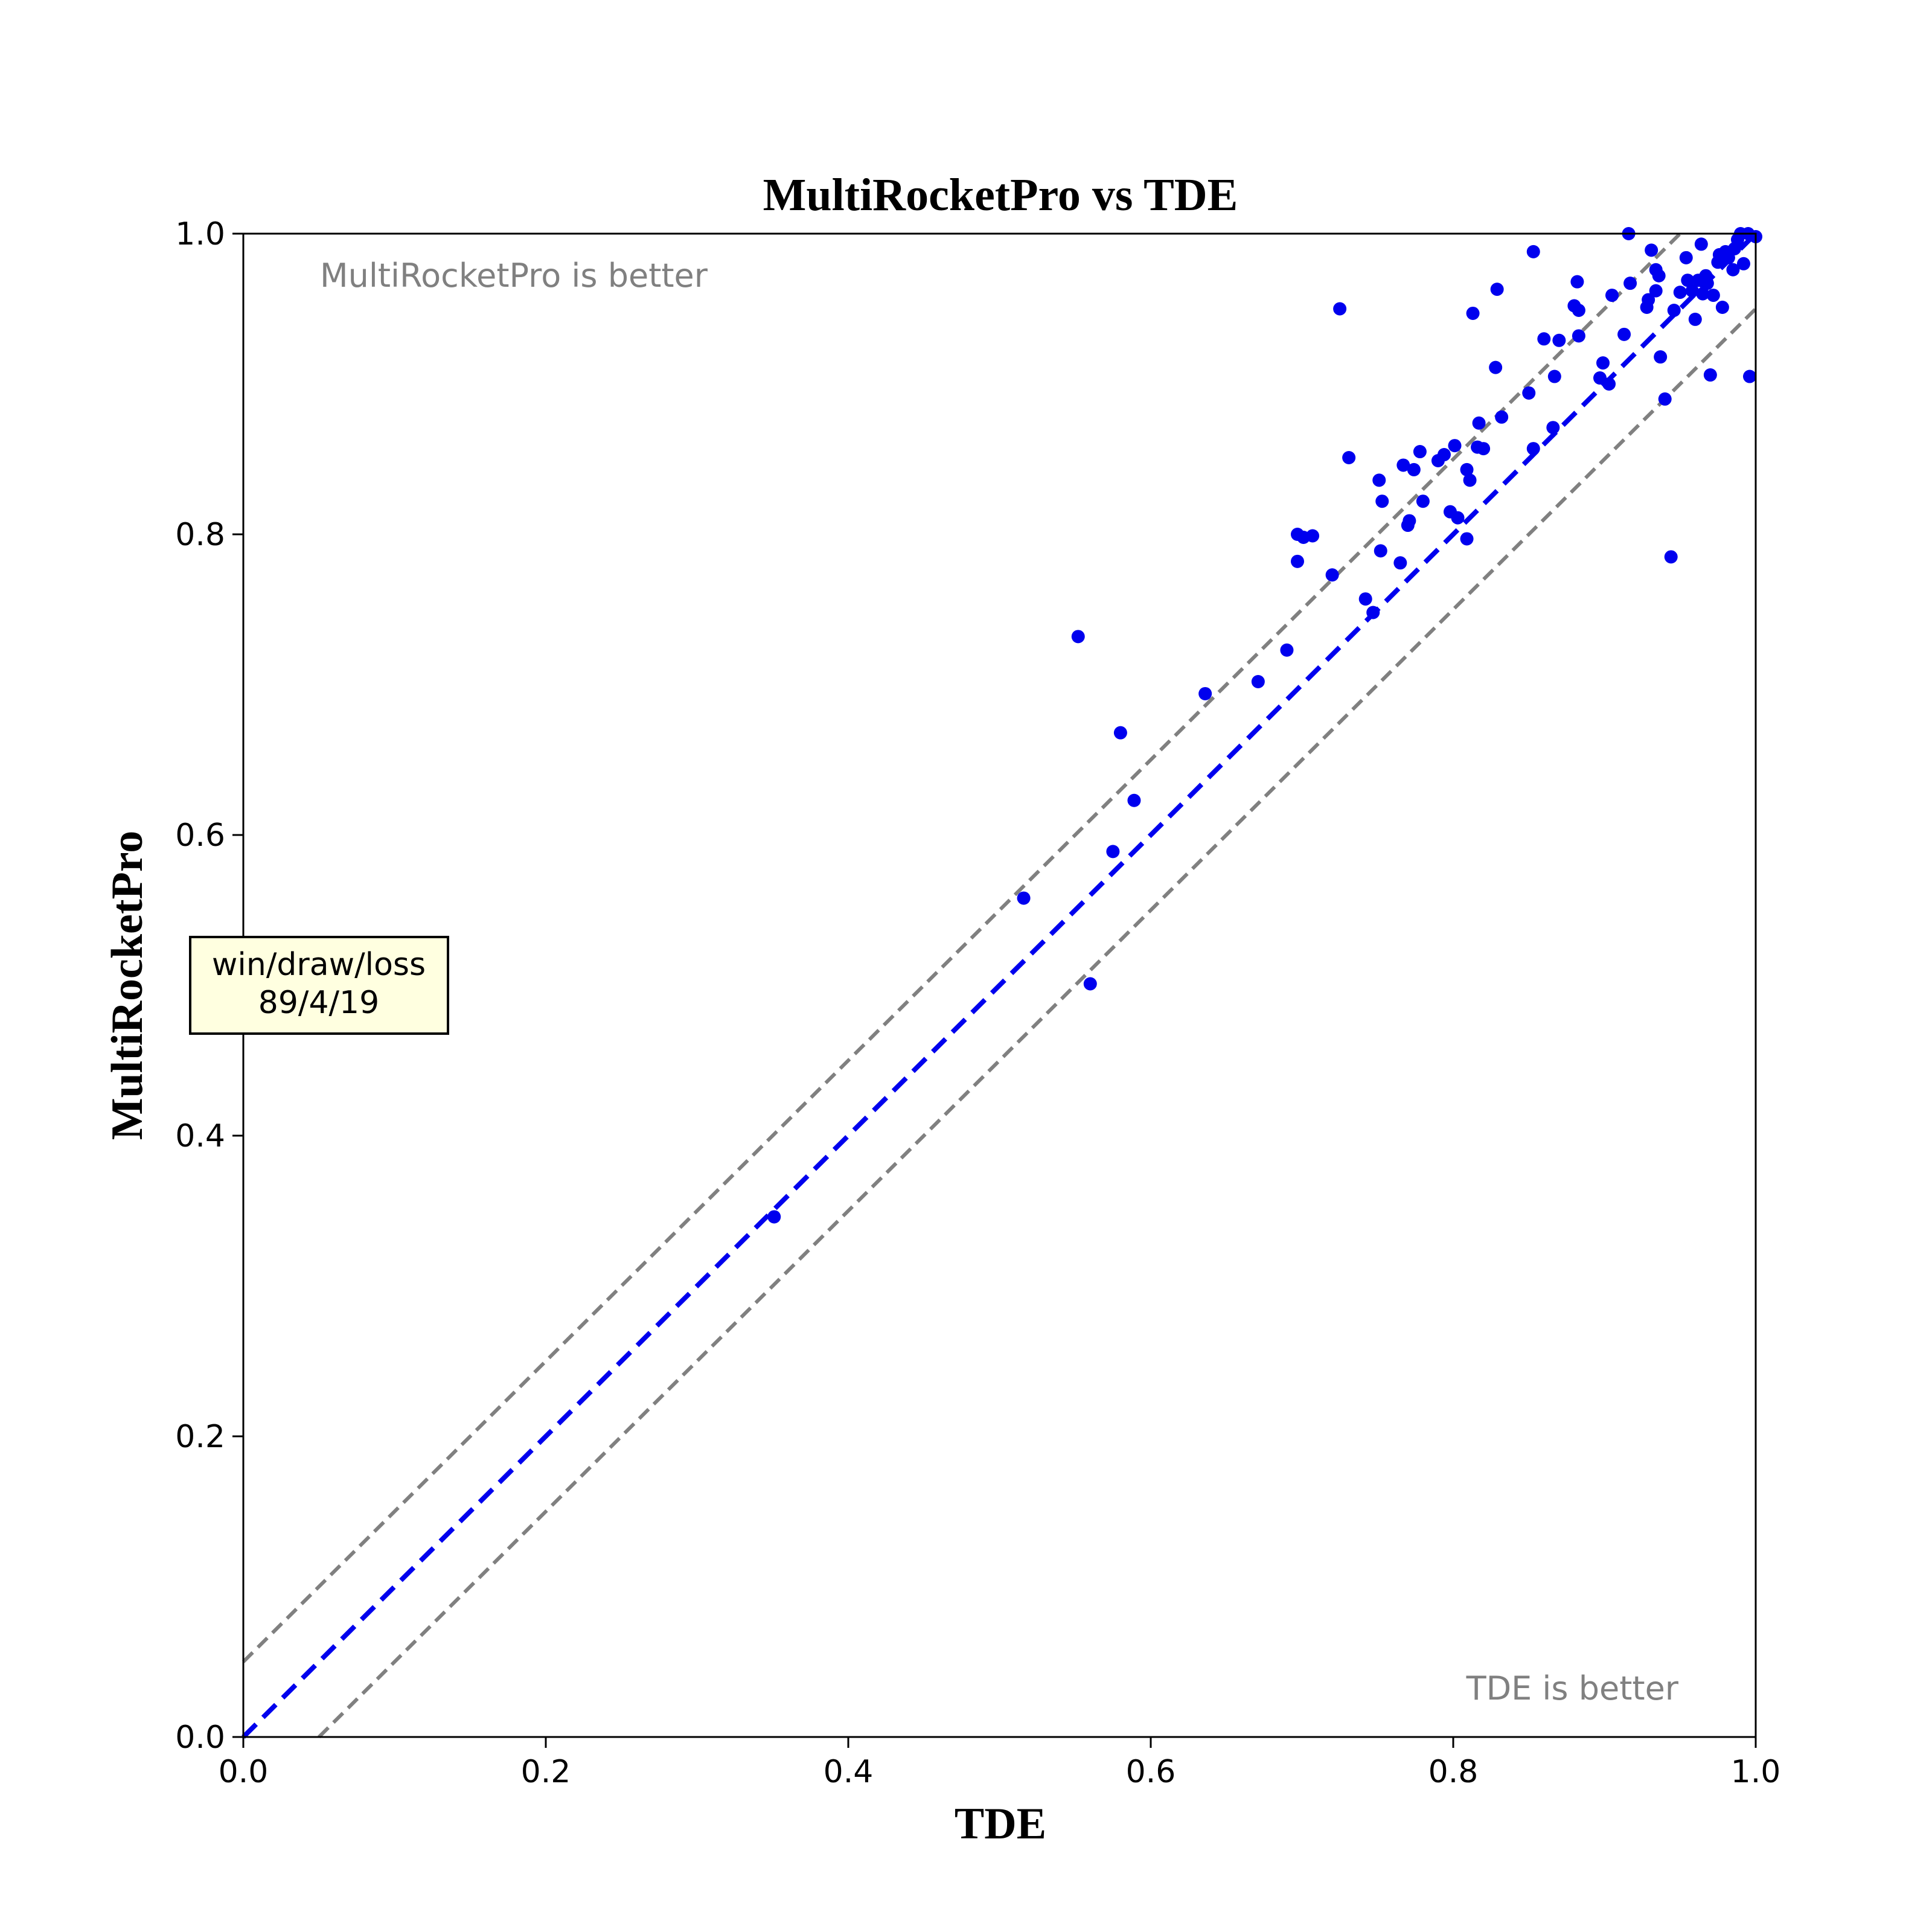 This screenshot has width=1932, height=1932. I want to click on lower-right-annotation: TDE is better, so click(1572, 1688).